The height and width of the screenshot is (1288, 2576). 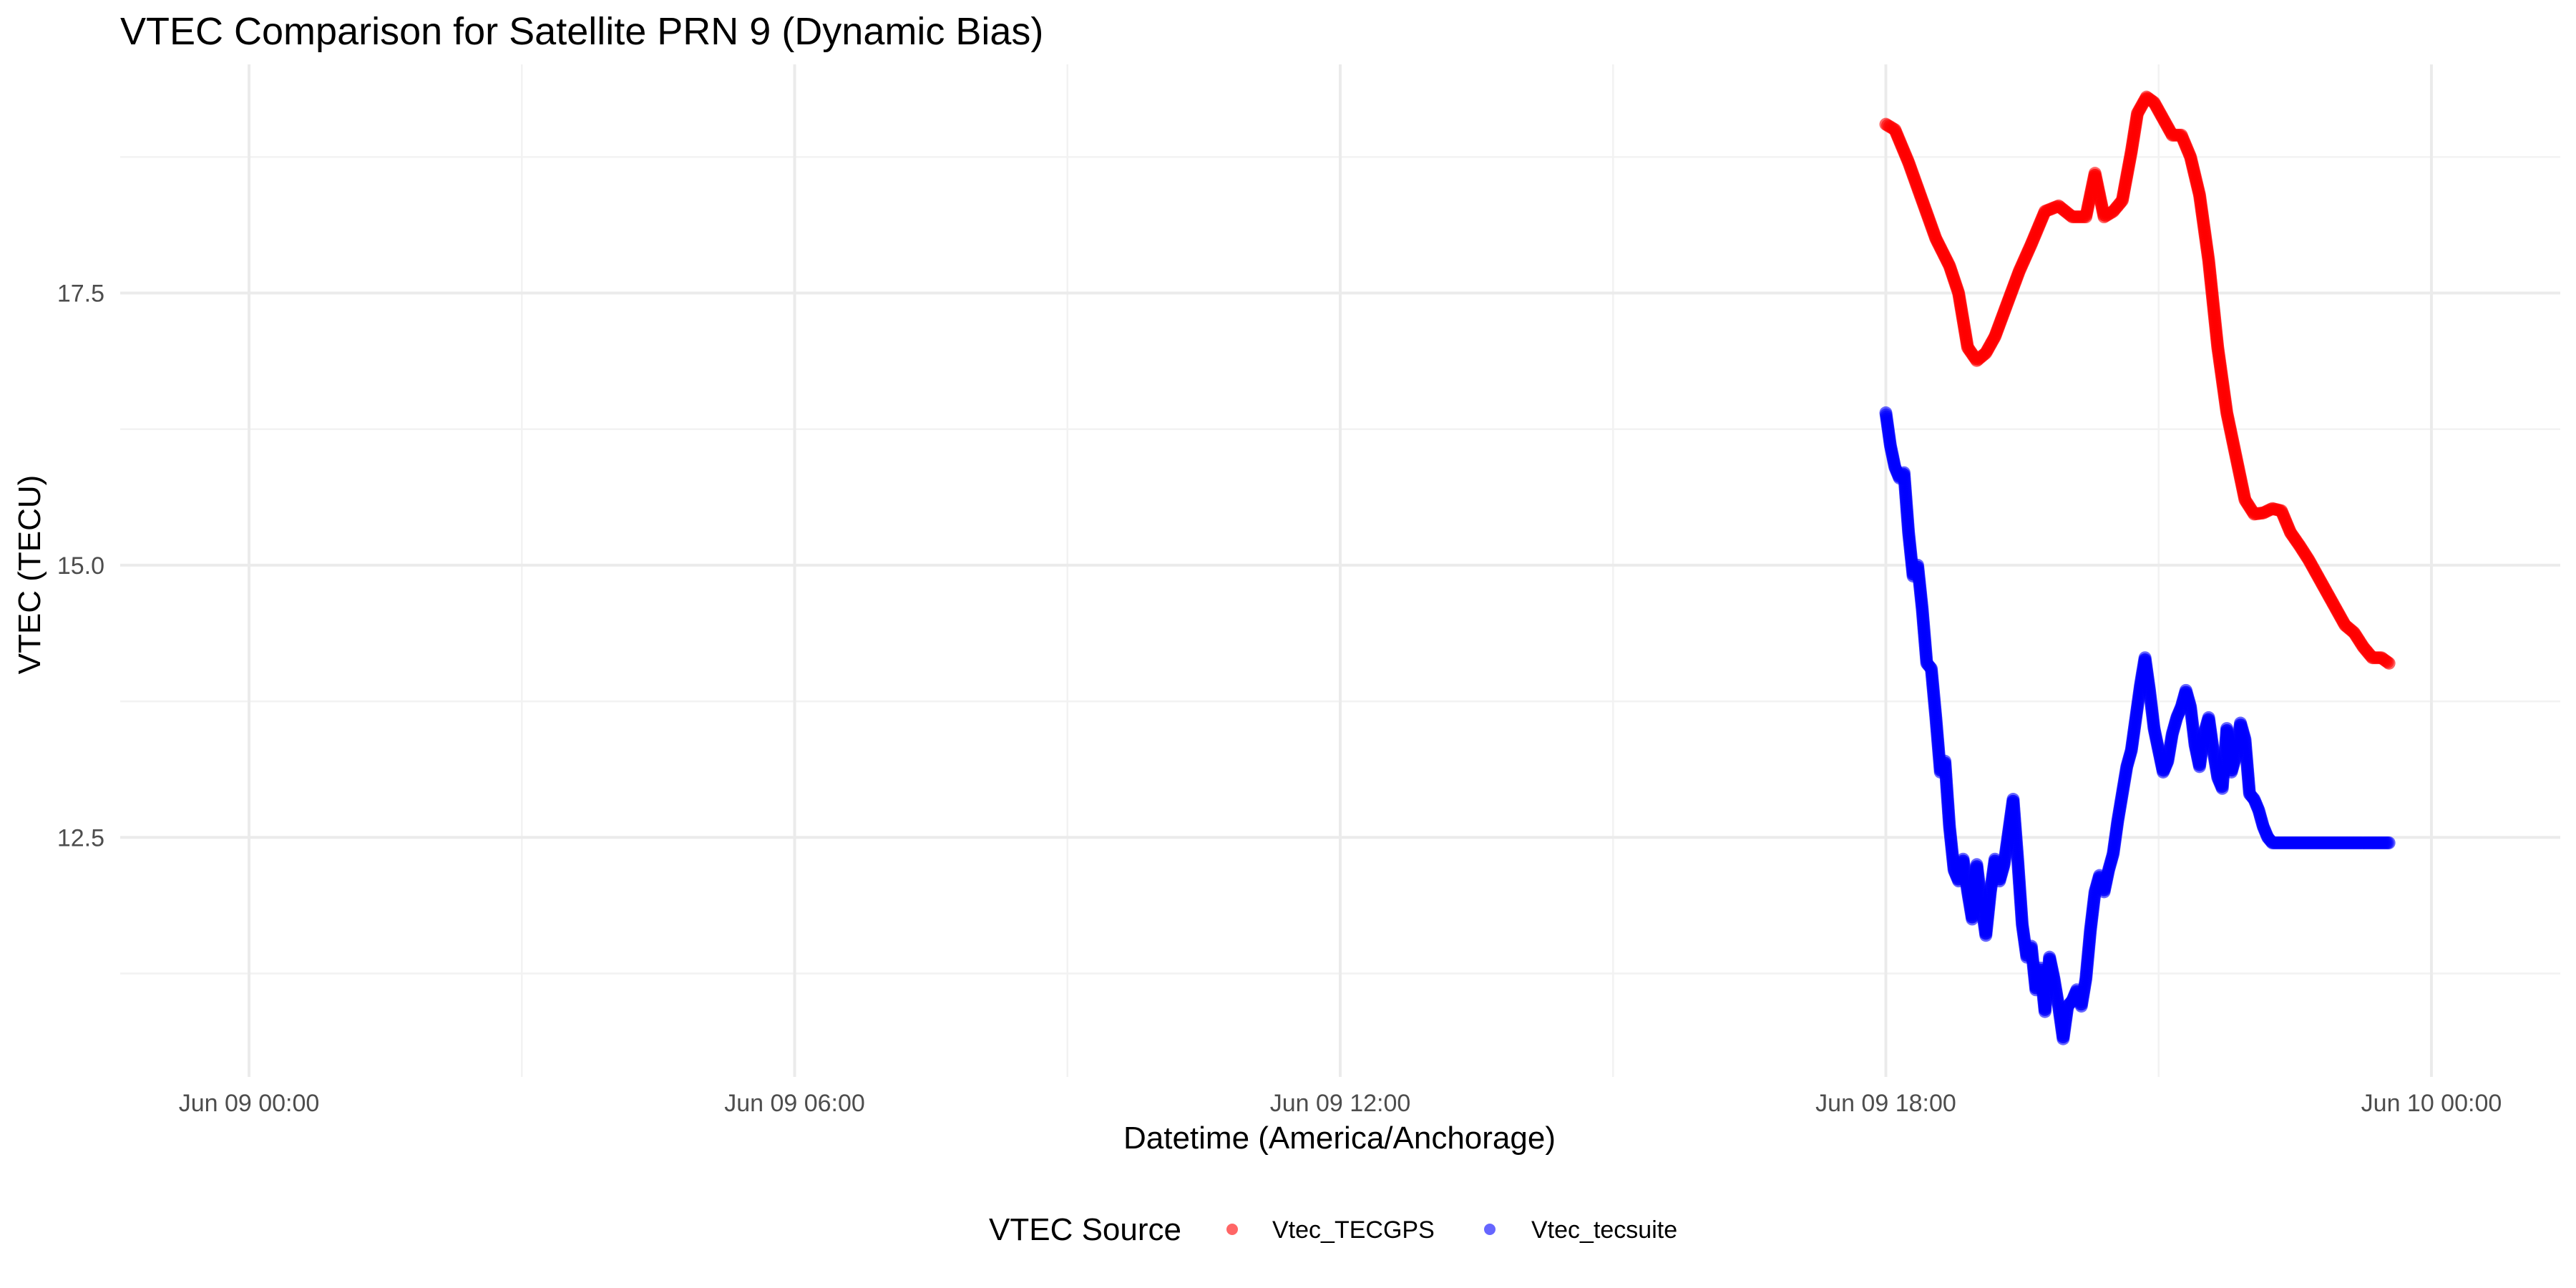 I want to click on y-tick-label: 15.0, so click(x=80, y=566).